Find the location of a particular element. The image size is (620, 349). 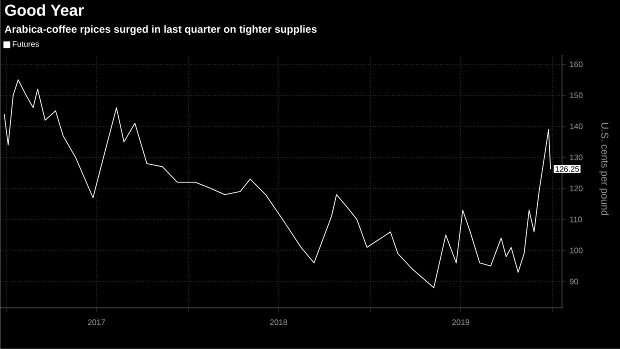

chart-title: Good Year is located at coordinates (44, 10).